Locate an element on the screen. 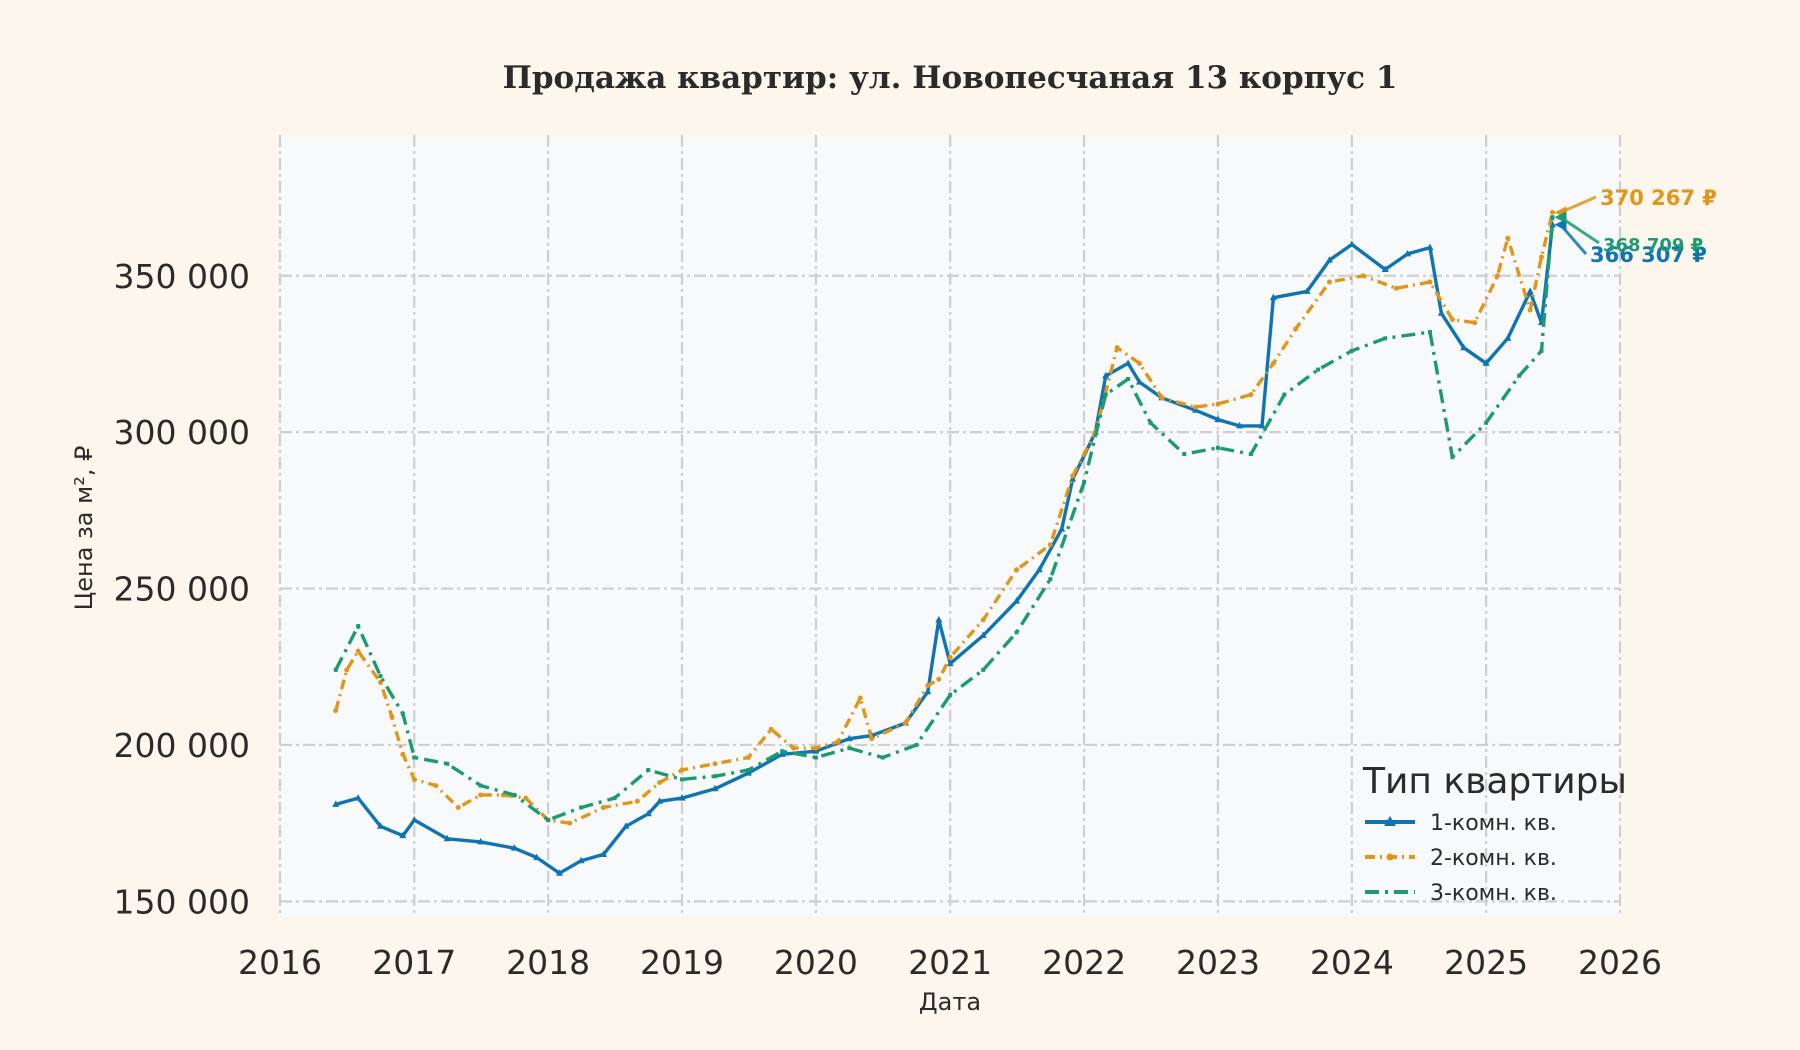 This screenshot has height=1050, width=1800. legend-label-1: 1-комн. кв. is located at coordinates (1493, 823).